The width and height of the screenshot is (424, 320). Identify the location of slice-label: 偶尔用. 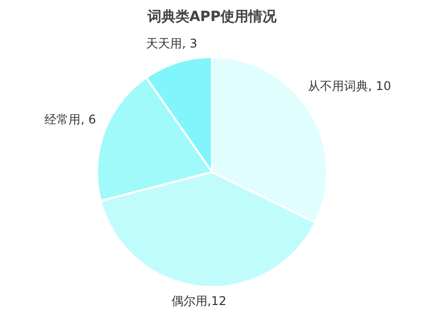
(189, 301).